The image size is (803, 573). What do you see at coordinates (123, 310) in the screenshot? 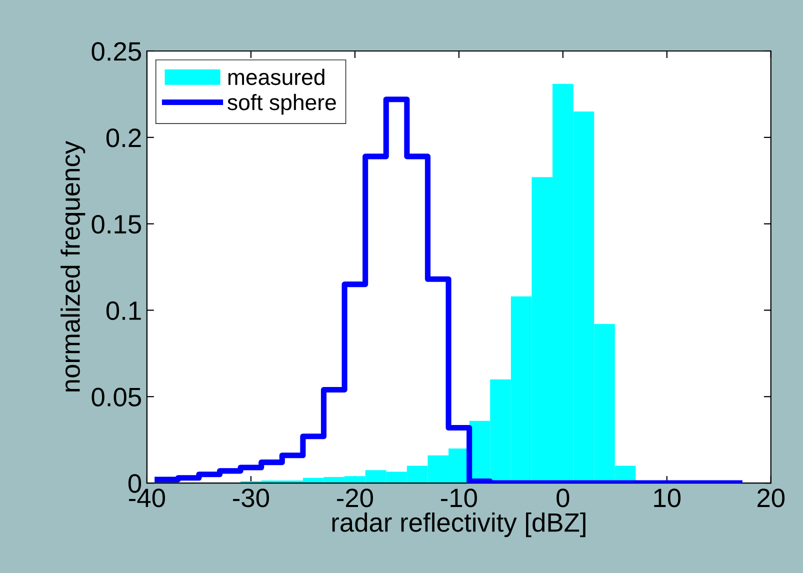
I see `y-tick-label: 0.1` at bounding box center [123, 310].